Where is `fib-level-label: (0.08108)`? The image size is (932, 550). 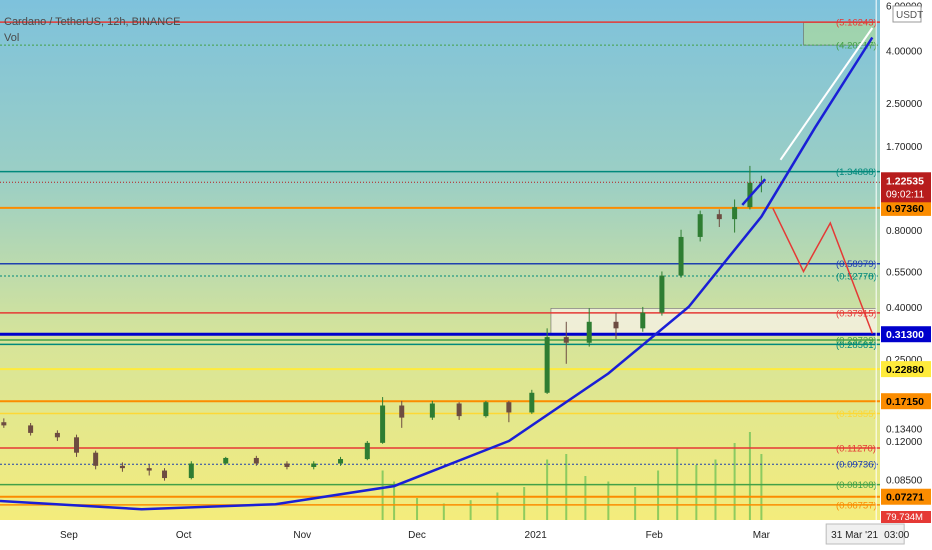
fib-level-label: (0.08108) is located at coordinates (856, 485).